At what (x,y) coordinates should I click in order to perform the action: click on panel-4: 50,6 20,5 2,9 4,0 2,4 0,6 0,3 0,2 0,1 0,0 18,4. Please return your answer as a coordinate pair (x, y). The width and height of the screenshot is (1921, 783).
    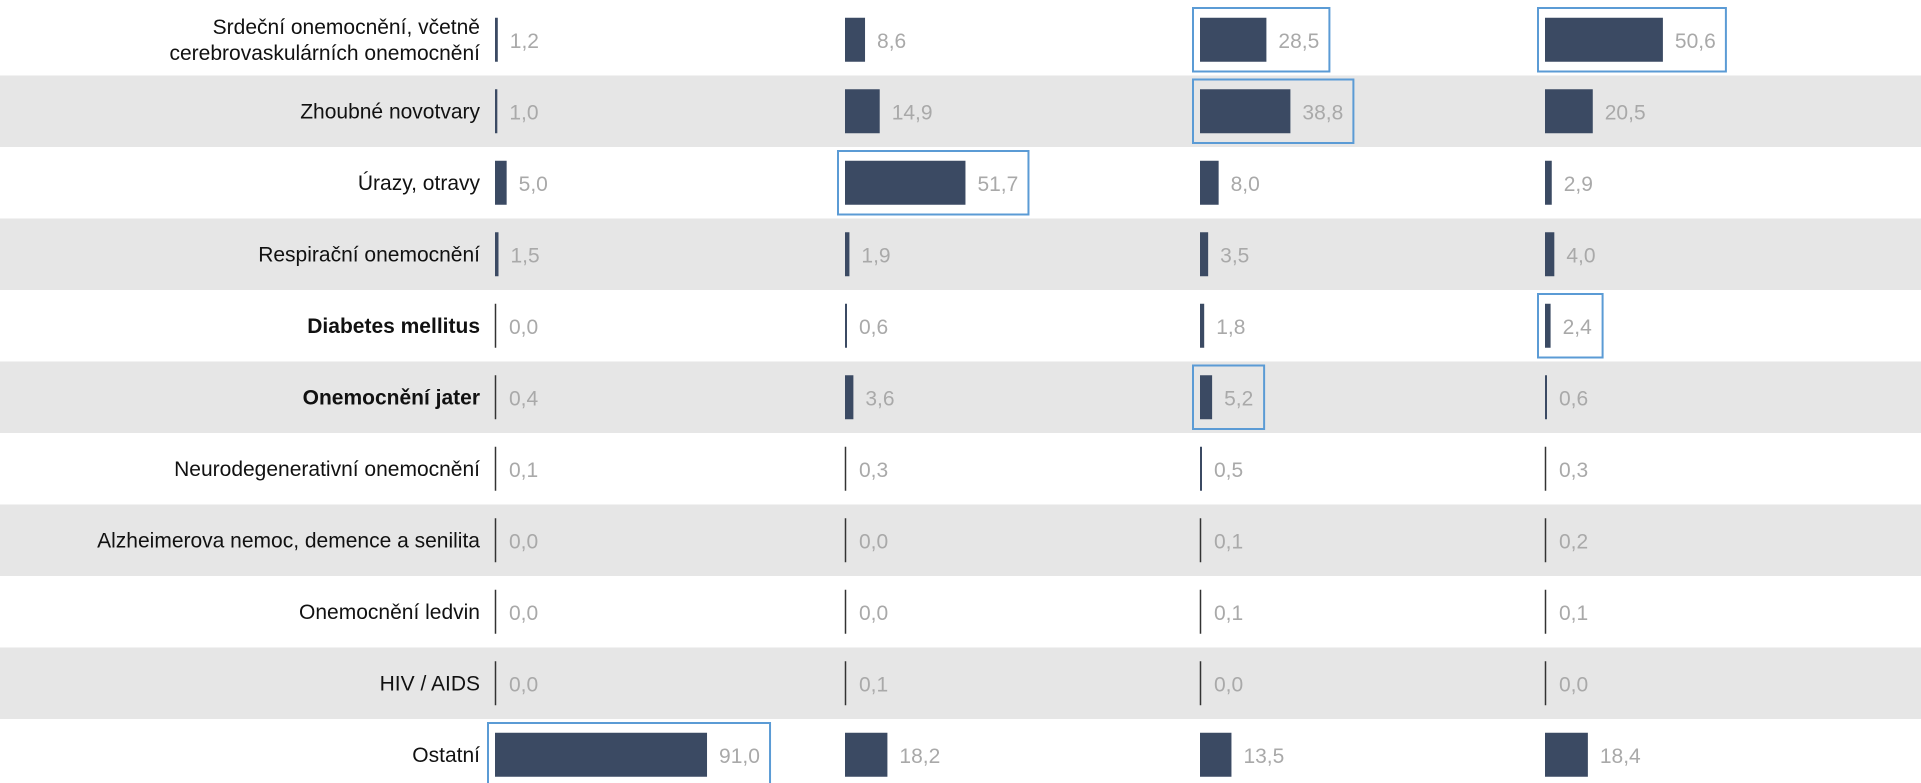
    Looking at the image, I should click on (1632, 392).